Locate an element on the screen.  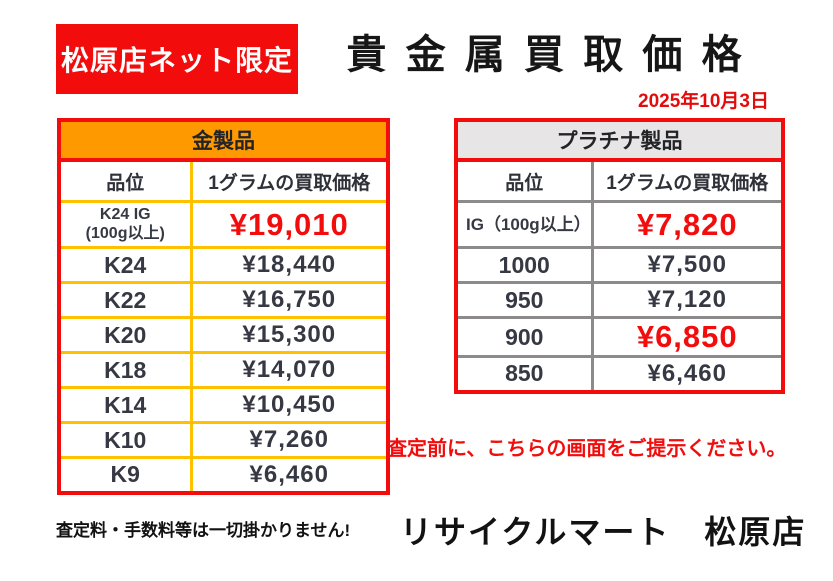
grade-cell: 1000 is located at coordinates (524, 265).